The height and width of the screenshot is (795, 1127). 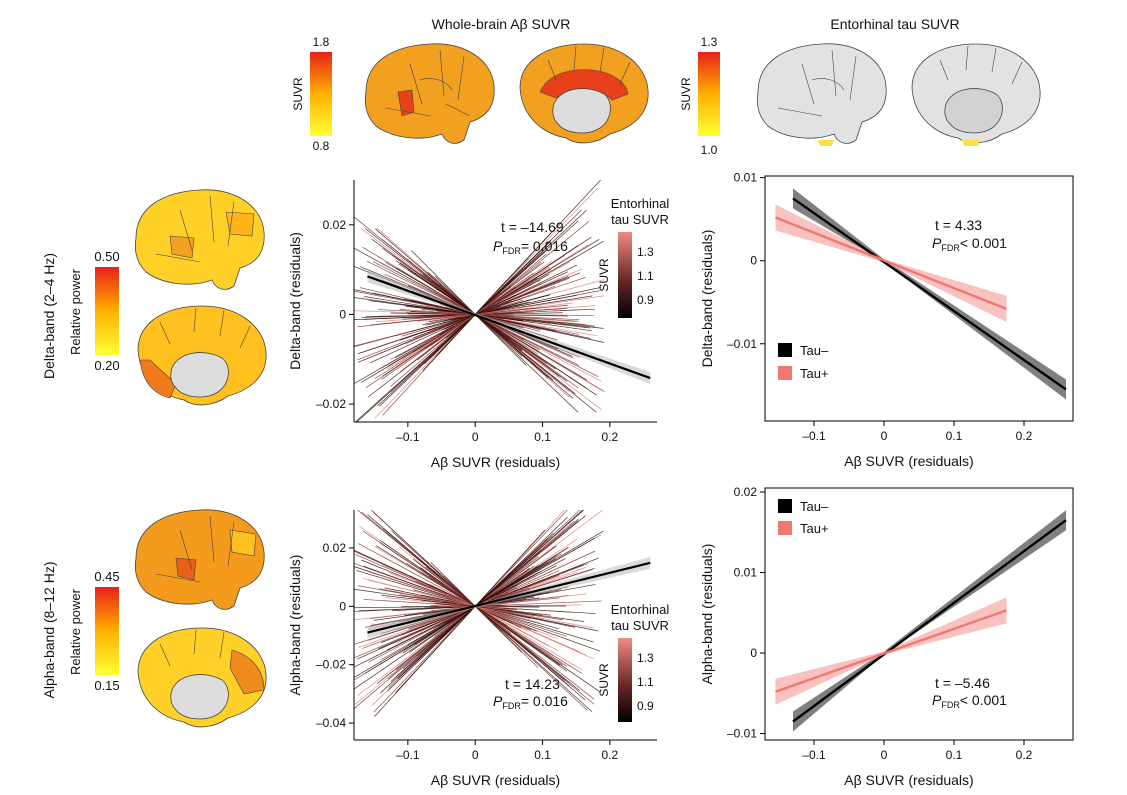 What do you see at coordinates (94, 311) in the screenshot?
I see `colorbar-delta: 0.50 0.20 Relative power` at bounding box center [94, 311].